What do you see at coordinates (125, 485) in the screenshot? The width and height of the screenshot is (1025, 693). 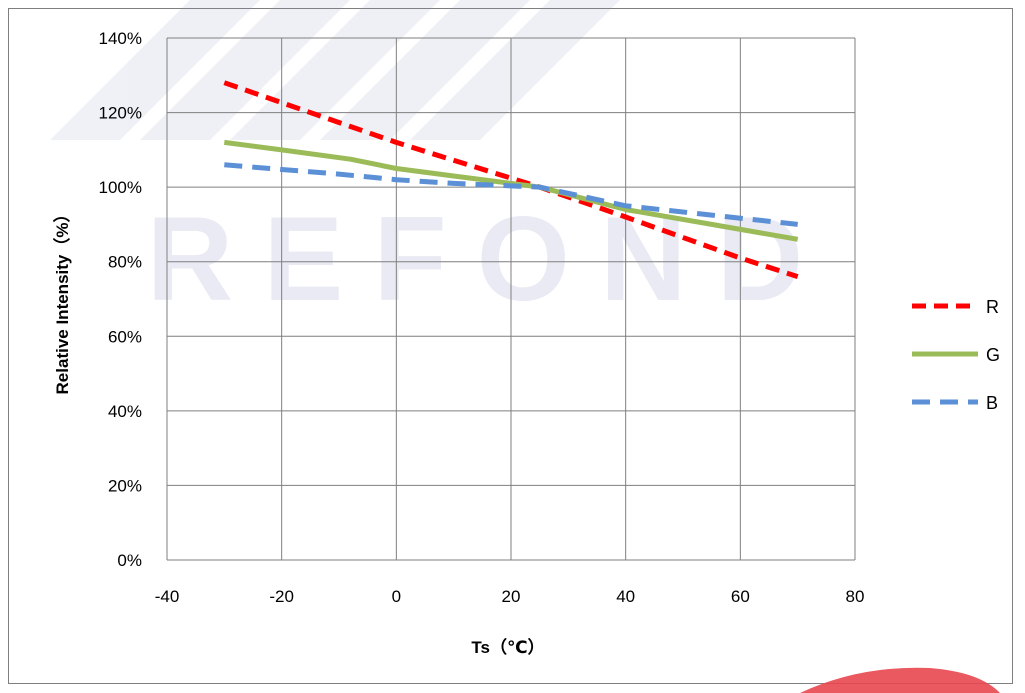 I see `y-tick-label: 20%` at bounding box center [125, 485].